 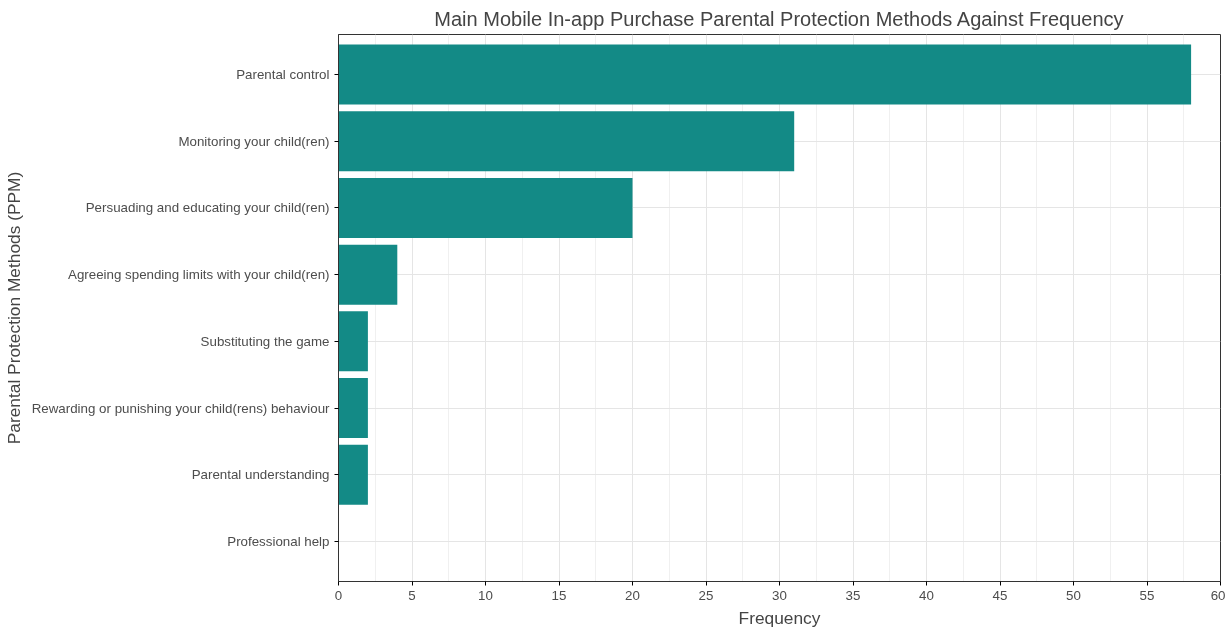 What do you see at coordinates (265, 341) in the screenshot?
I see `y-tick-label: Substituting the game` at bounding box center [265, 341].